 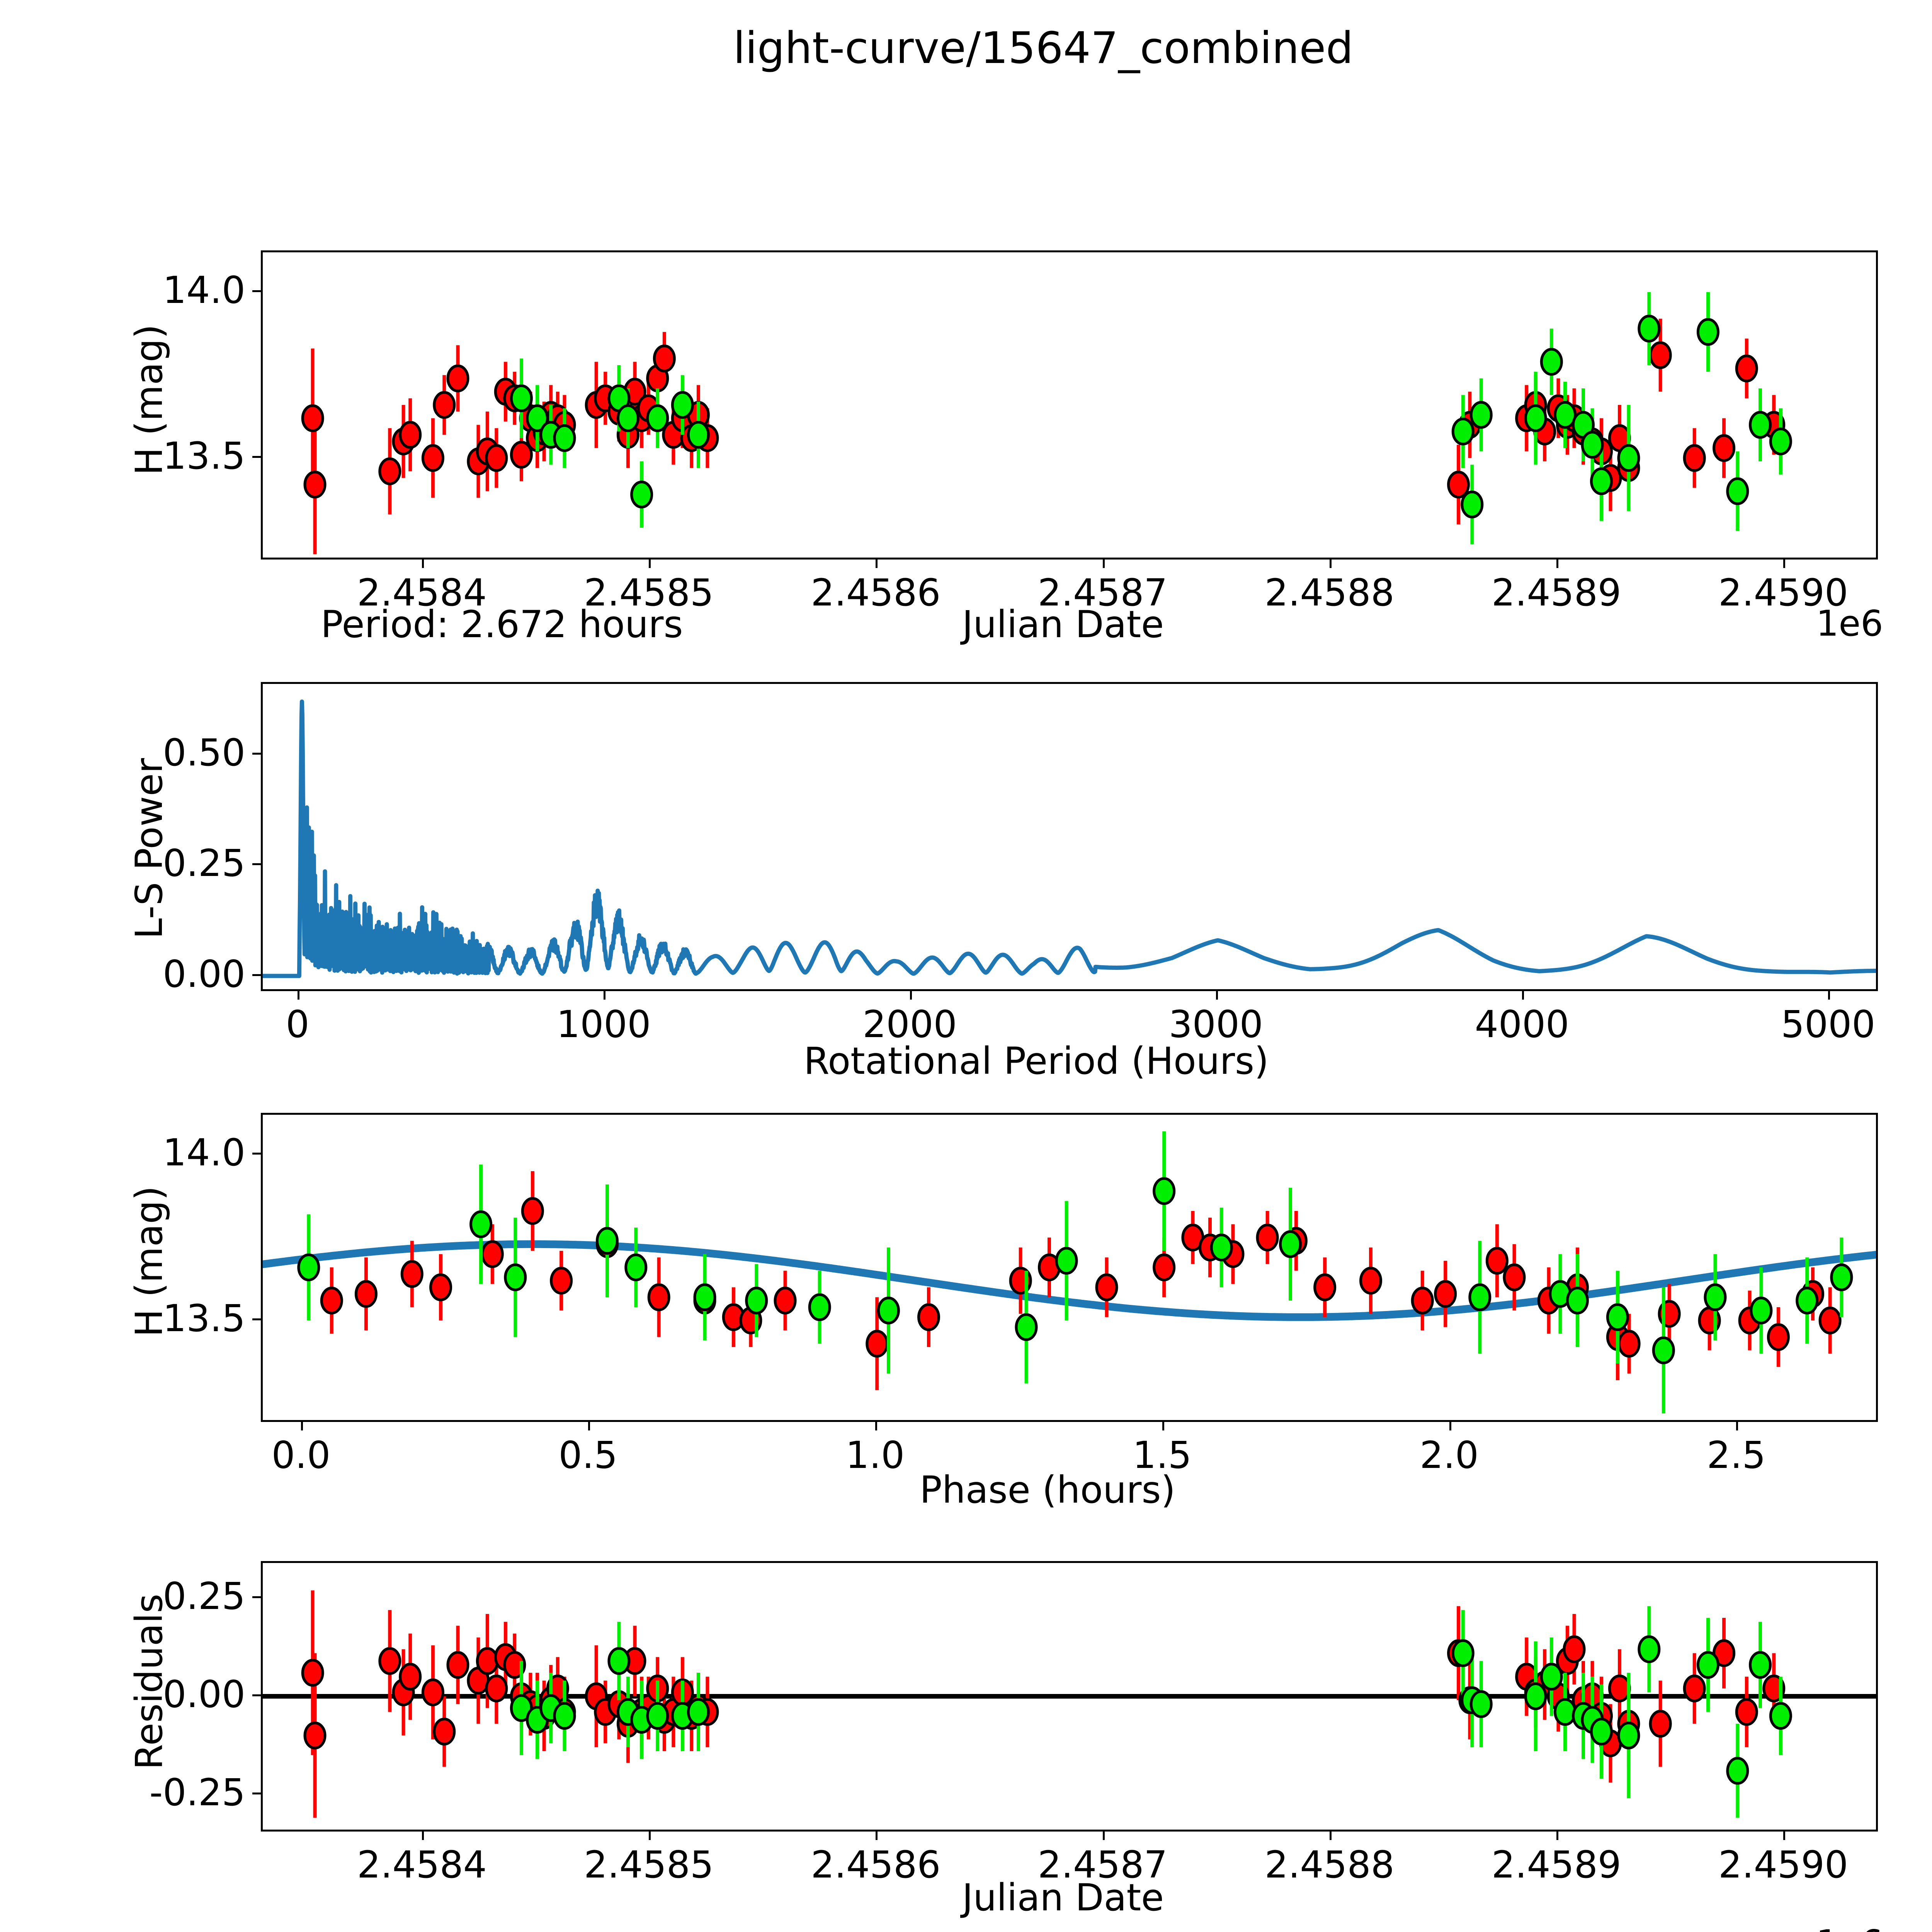 I want to click on x-tick-label: 2.4588, so click(x=1329, y=592).